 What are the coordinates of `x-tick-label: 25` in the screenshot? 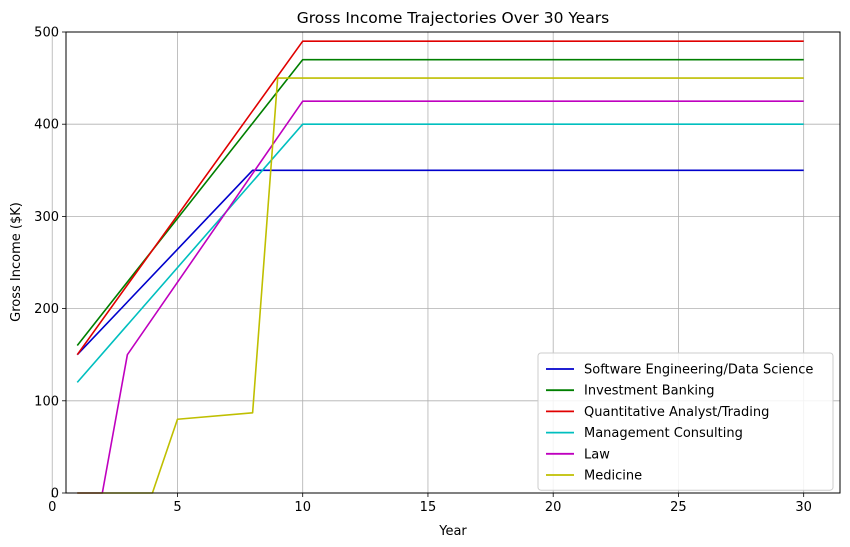 It's located at (678, 507).